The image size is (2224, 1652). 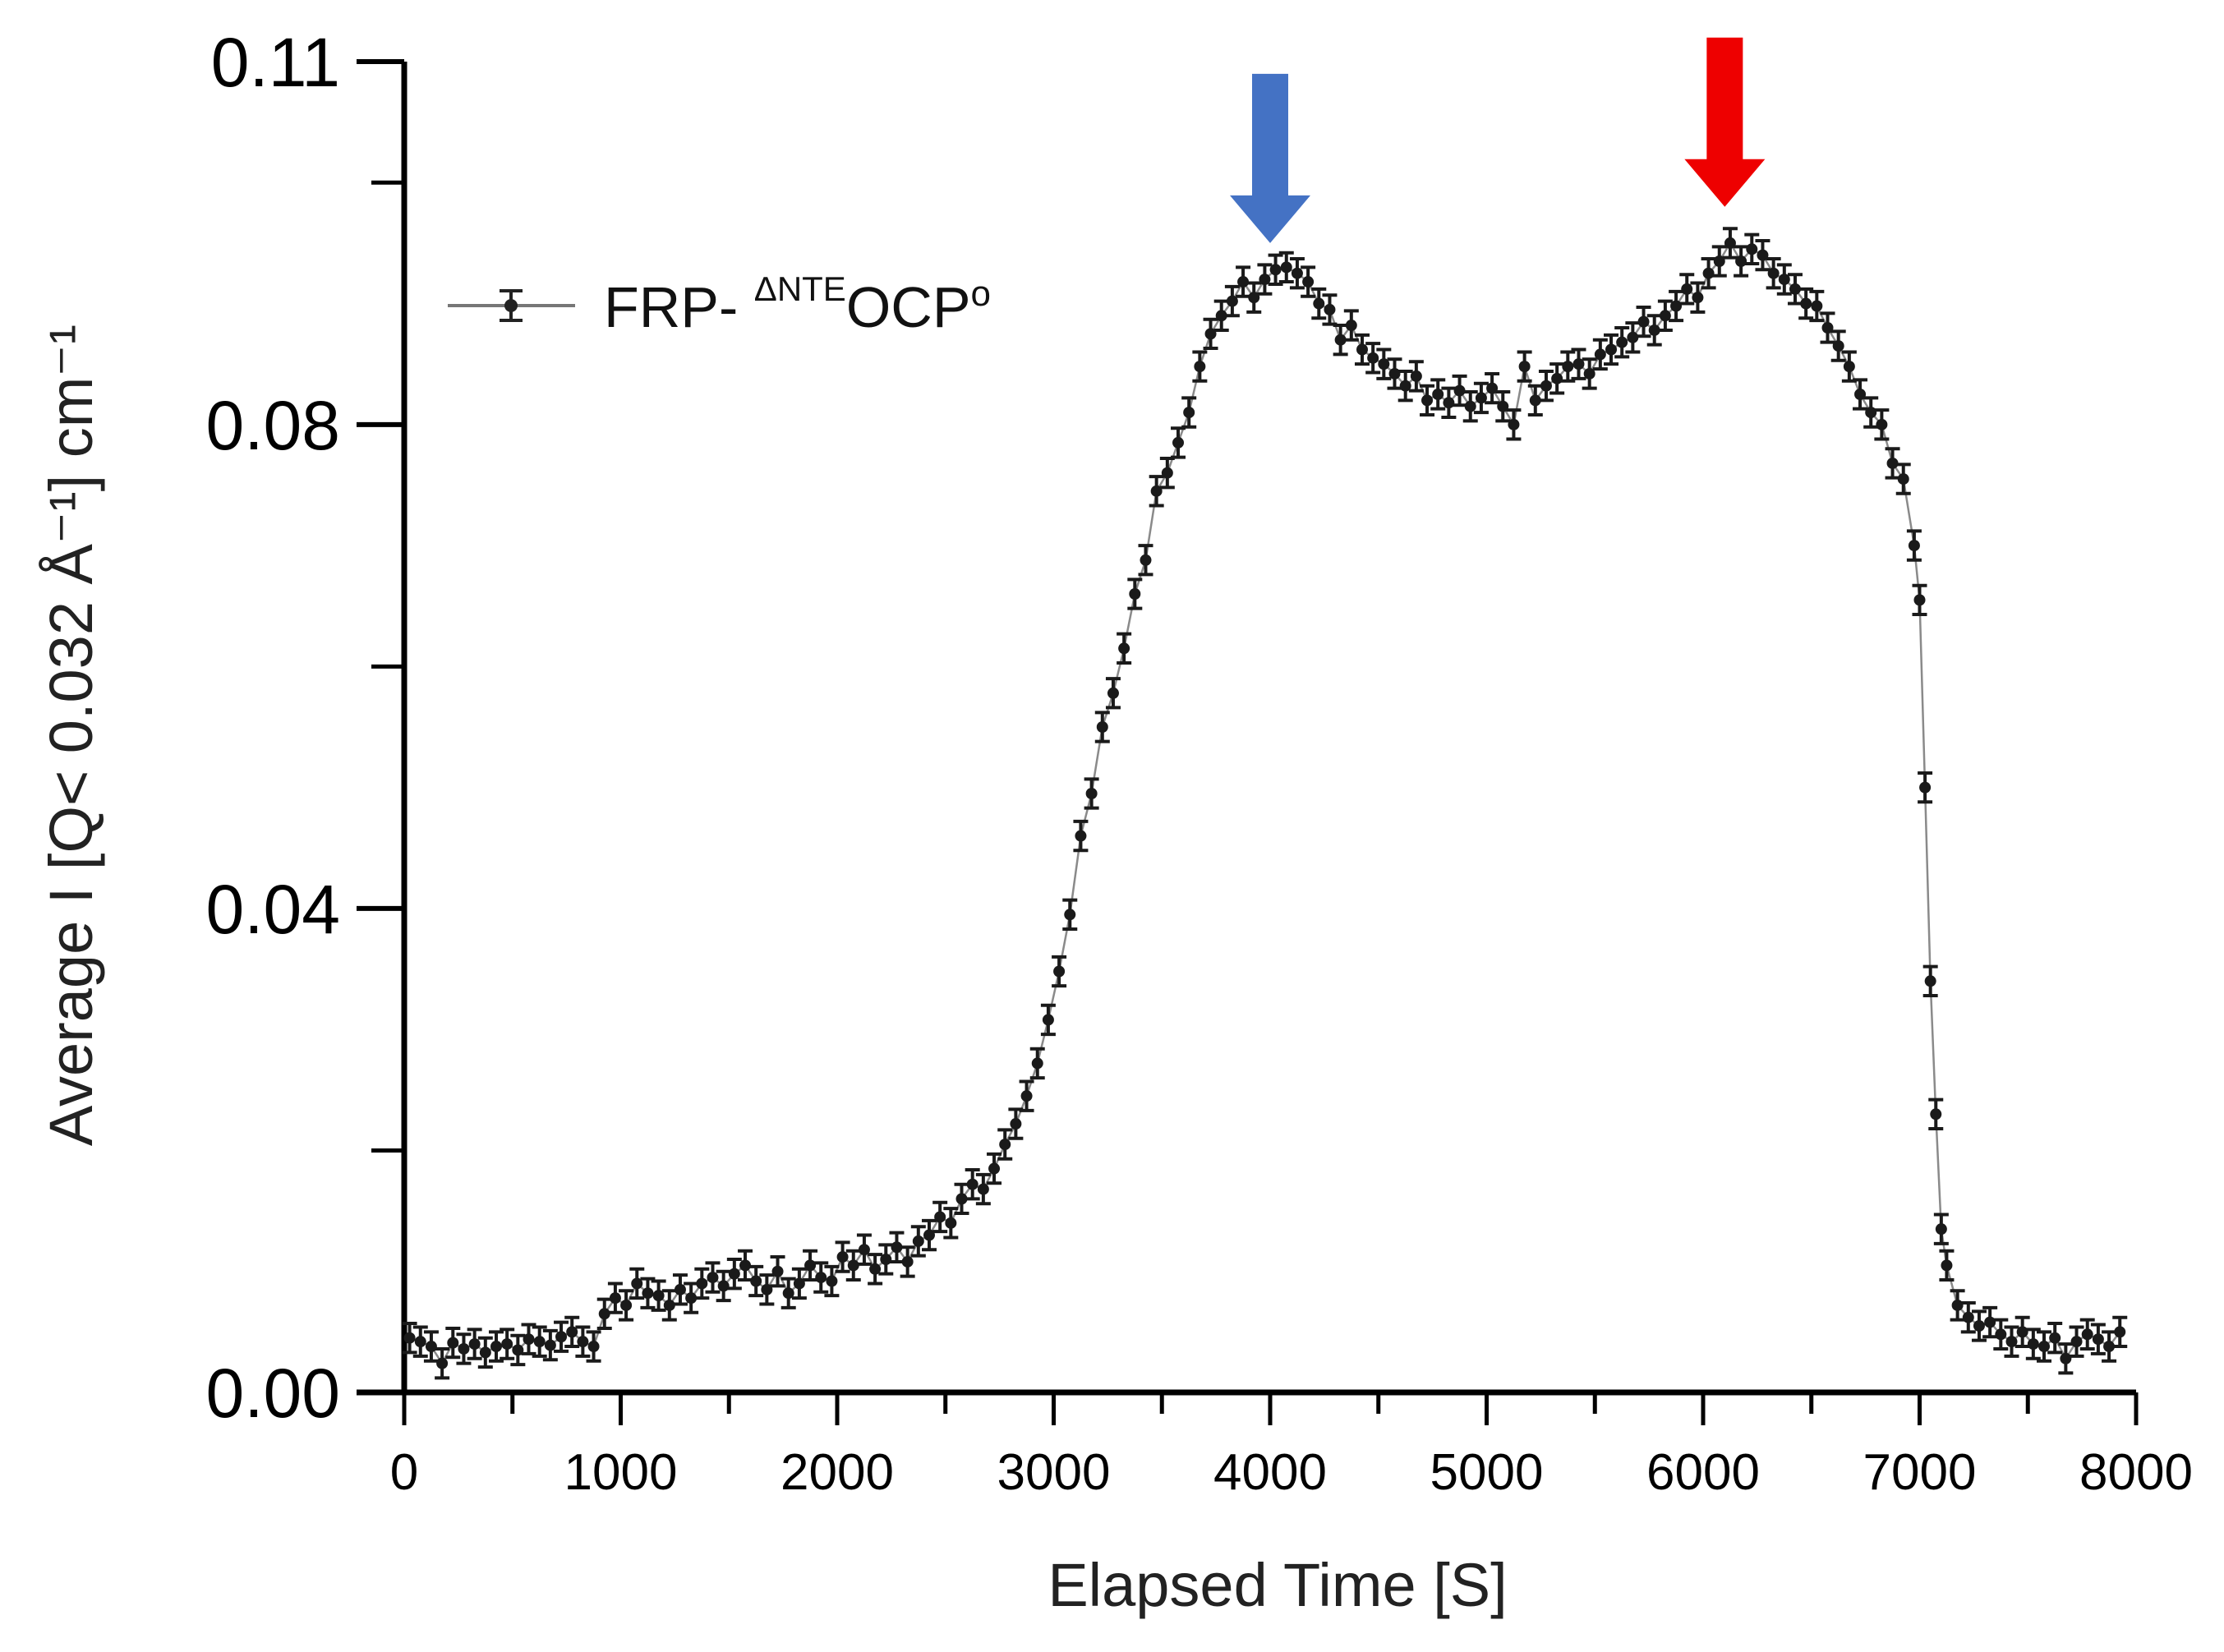 What do you see at coordinates (273, 1394) in the screenshot?
I see `y-tick-label: 0.00` at bounding box center [273, 1394].